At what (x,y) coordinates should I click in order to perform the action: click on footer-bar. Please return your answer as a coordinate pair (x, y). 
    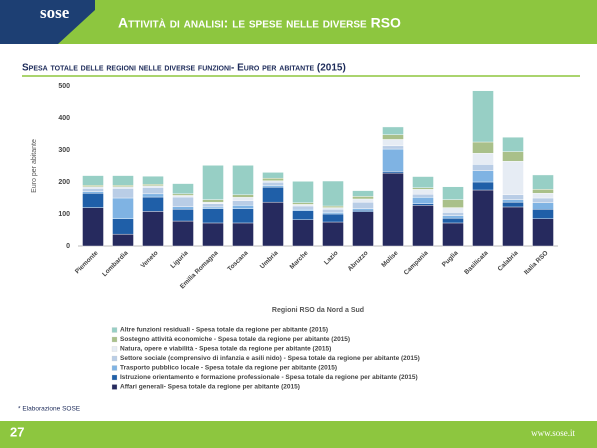
    Looking at the image, I should click on (298, 434).